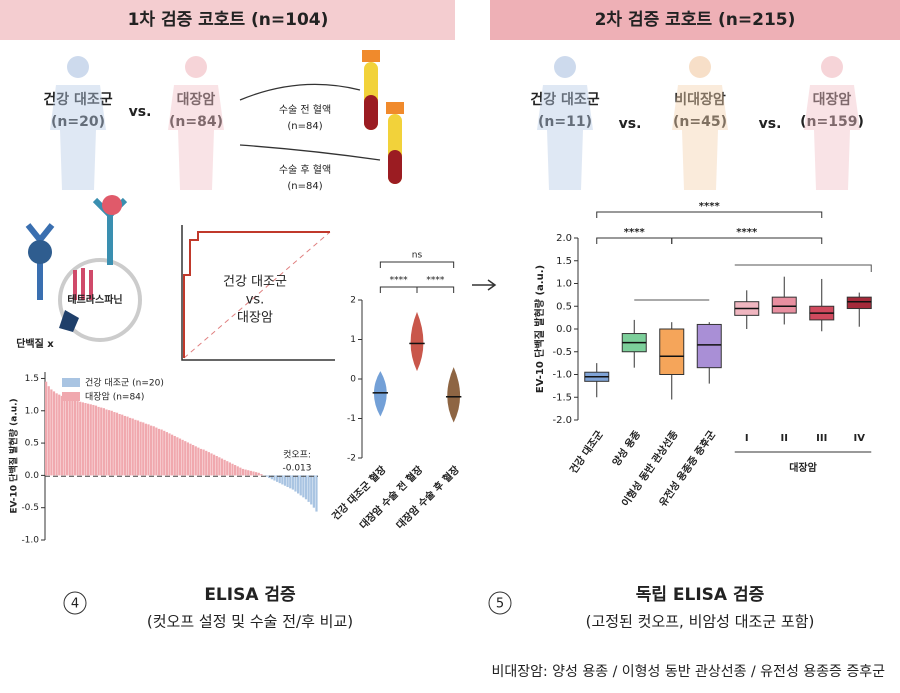 Image resolution: width=900 pixels, height=693 pixels. What do you see at coordinates (351, 419) in the screenshot?
I see `y-tick-label: -1` at bounding box center [351, 419].